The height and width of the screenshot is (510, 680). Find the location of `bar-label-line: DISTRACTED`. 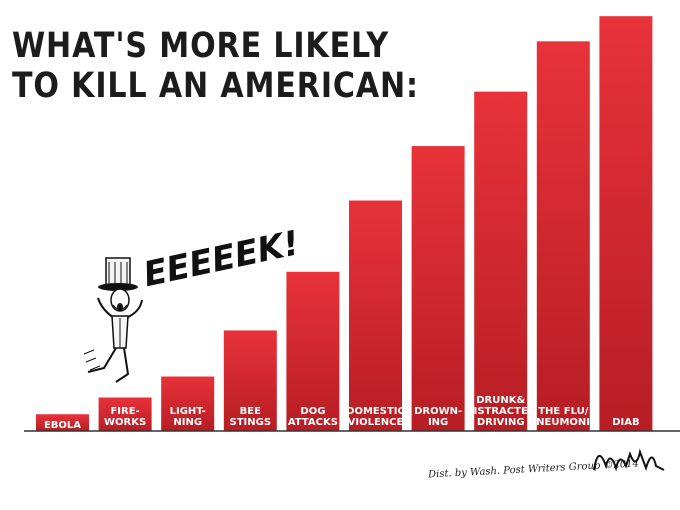

bar-label-line: DISTRACTED is located at coordinates (500, 411).